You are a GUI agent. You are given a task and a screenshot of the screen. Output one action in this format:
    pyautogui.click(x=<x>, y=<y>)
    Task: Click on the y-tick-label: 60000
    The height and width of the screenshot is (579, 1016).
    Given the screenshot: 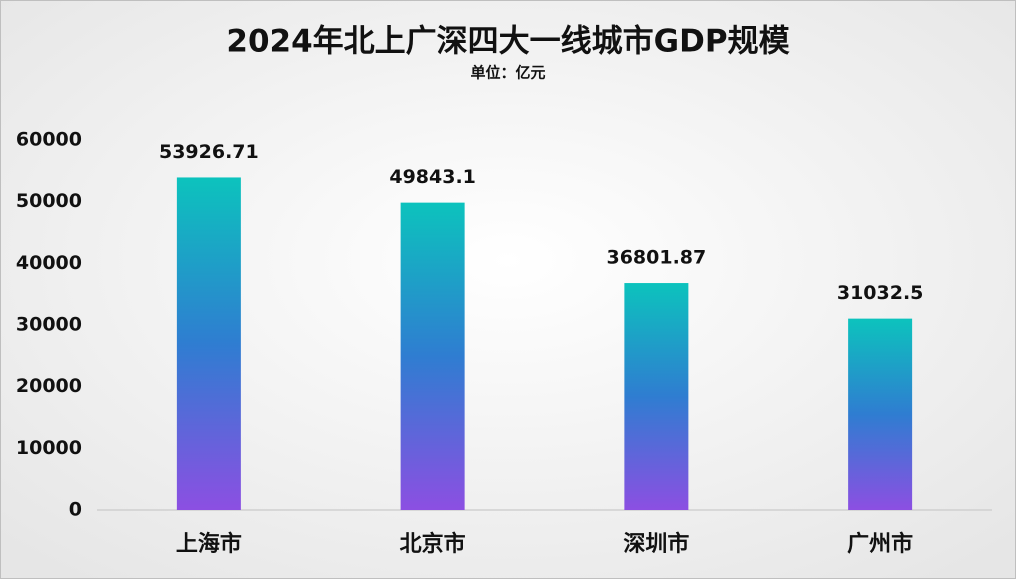 What is the action you would take?
    pyautogui.click(x=49, y=140)
    